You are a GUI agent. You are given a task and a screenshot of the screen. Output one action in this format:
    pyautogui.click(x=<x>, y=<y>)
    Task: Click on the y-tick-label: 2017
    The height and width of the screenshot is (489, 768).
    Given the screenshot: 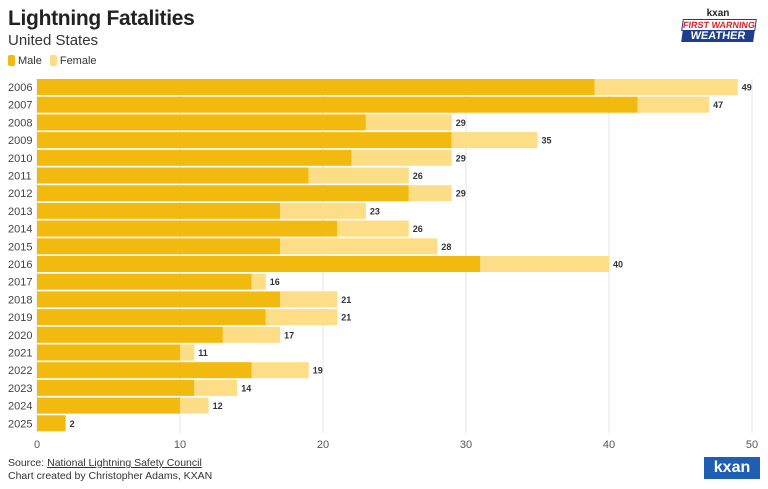 What is the action you would take?
    pyautogui.click(x=20, y=283)
    